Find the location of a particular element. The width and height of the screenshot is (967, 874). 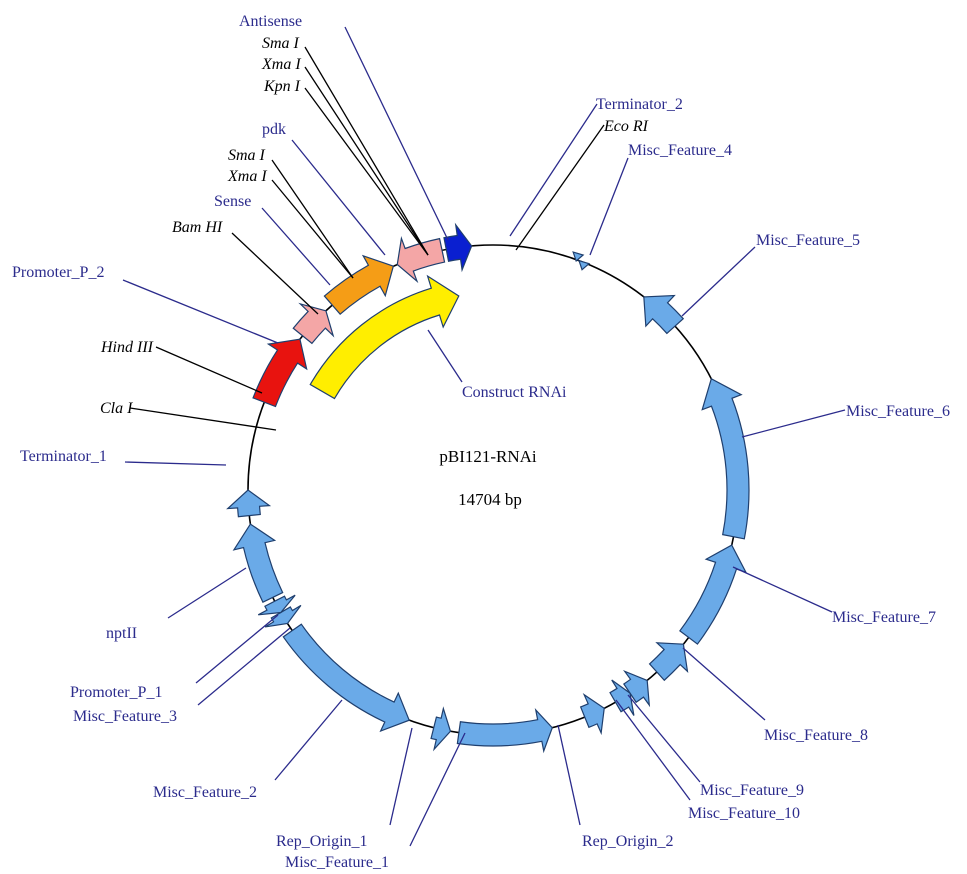

leader-sma1-top is located at coordinates (366, 151).